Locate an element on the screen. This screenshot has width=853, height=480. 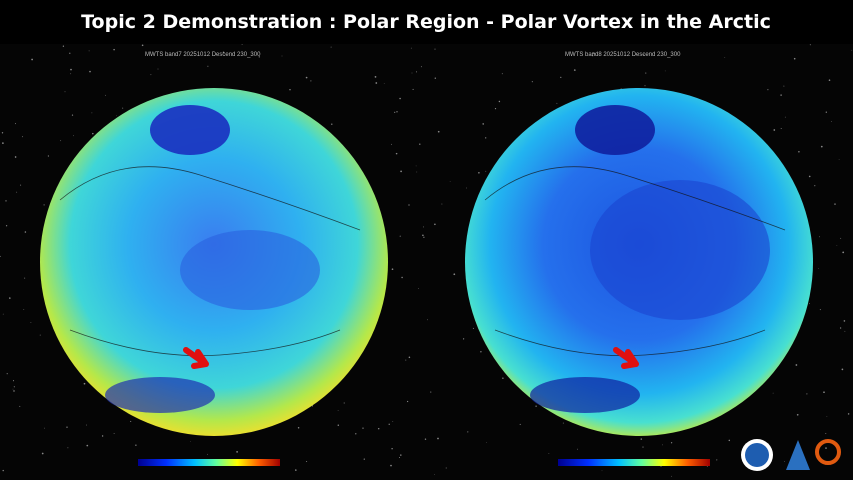
logos is located at coordinates (791, 455).